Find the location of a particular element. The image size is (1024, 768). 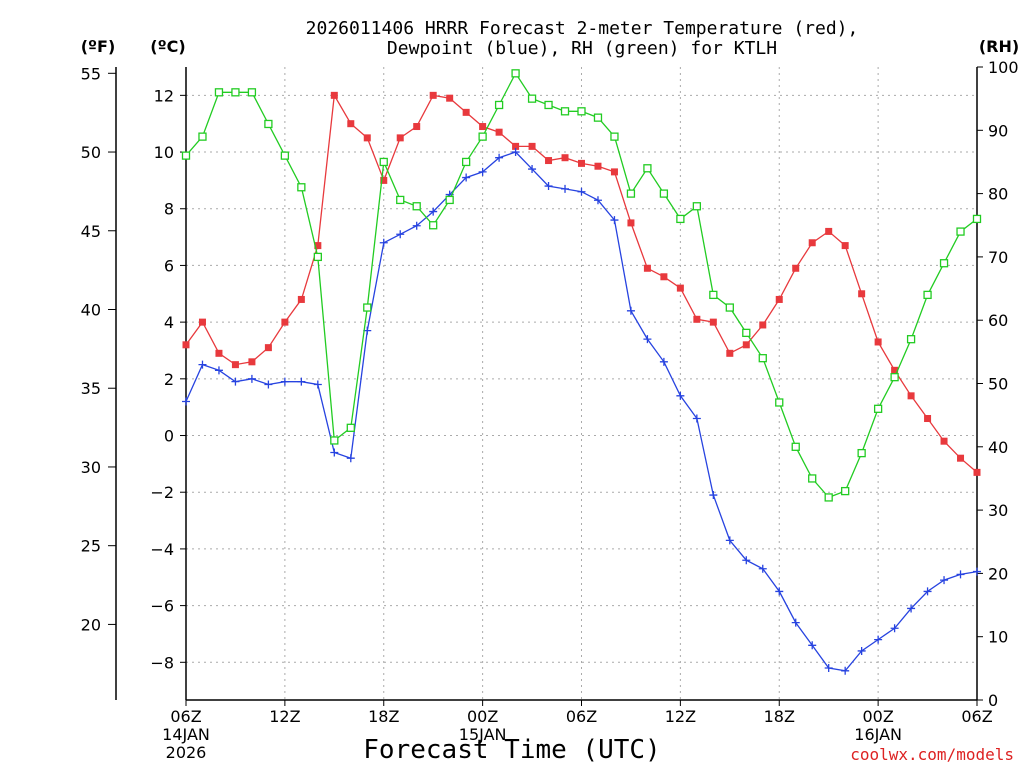

date-label: 14JAN is located at coordinates (186, 734).